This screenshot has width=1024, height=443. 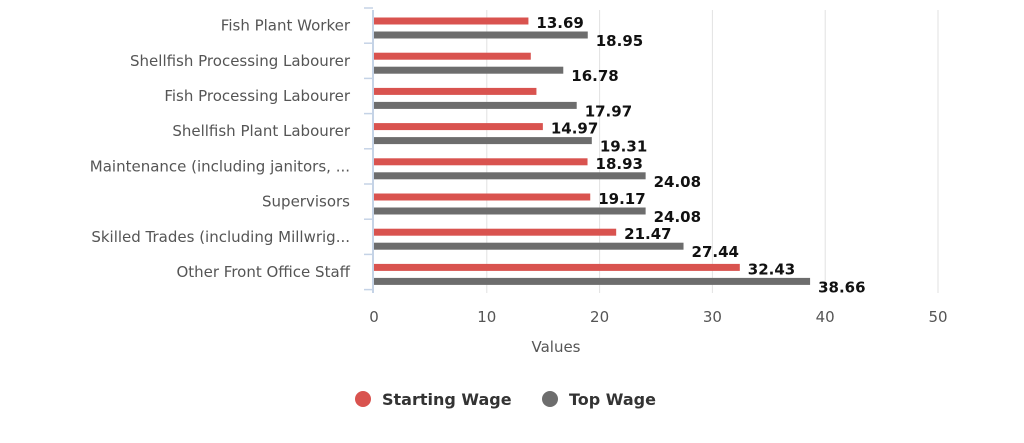 What do you see at coordinates (608, 111) in the screenshot?
I see `top-wage-label: 17.97` at bounding box center [608, 111].